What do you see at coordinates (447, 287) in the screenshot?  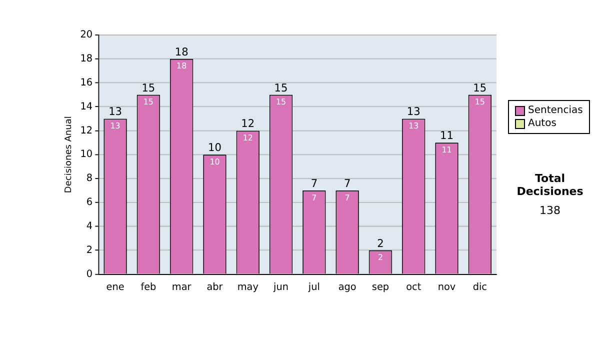 I see `x-tick-label: nov` at bounding box center [447, 287].